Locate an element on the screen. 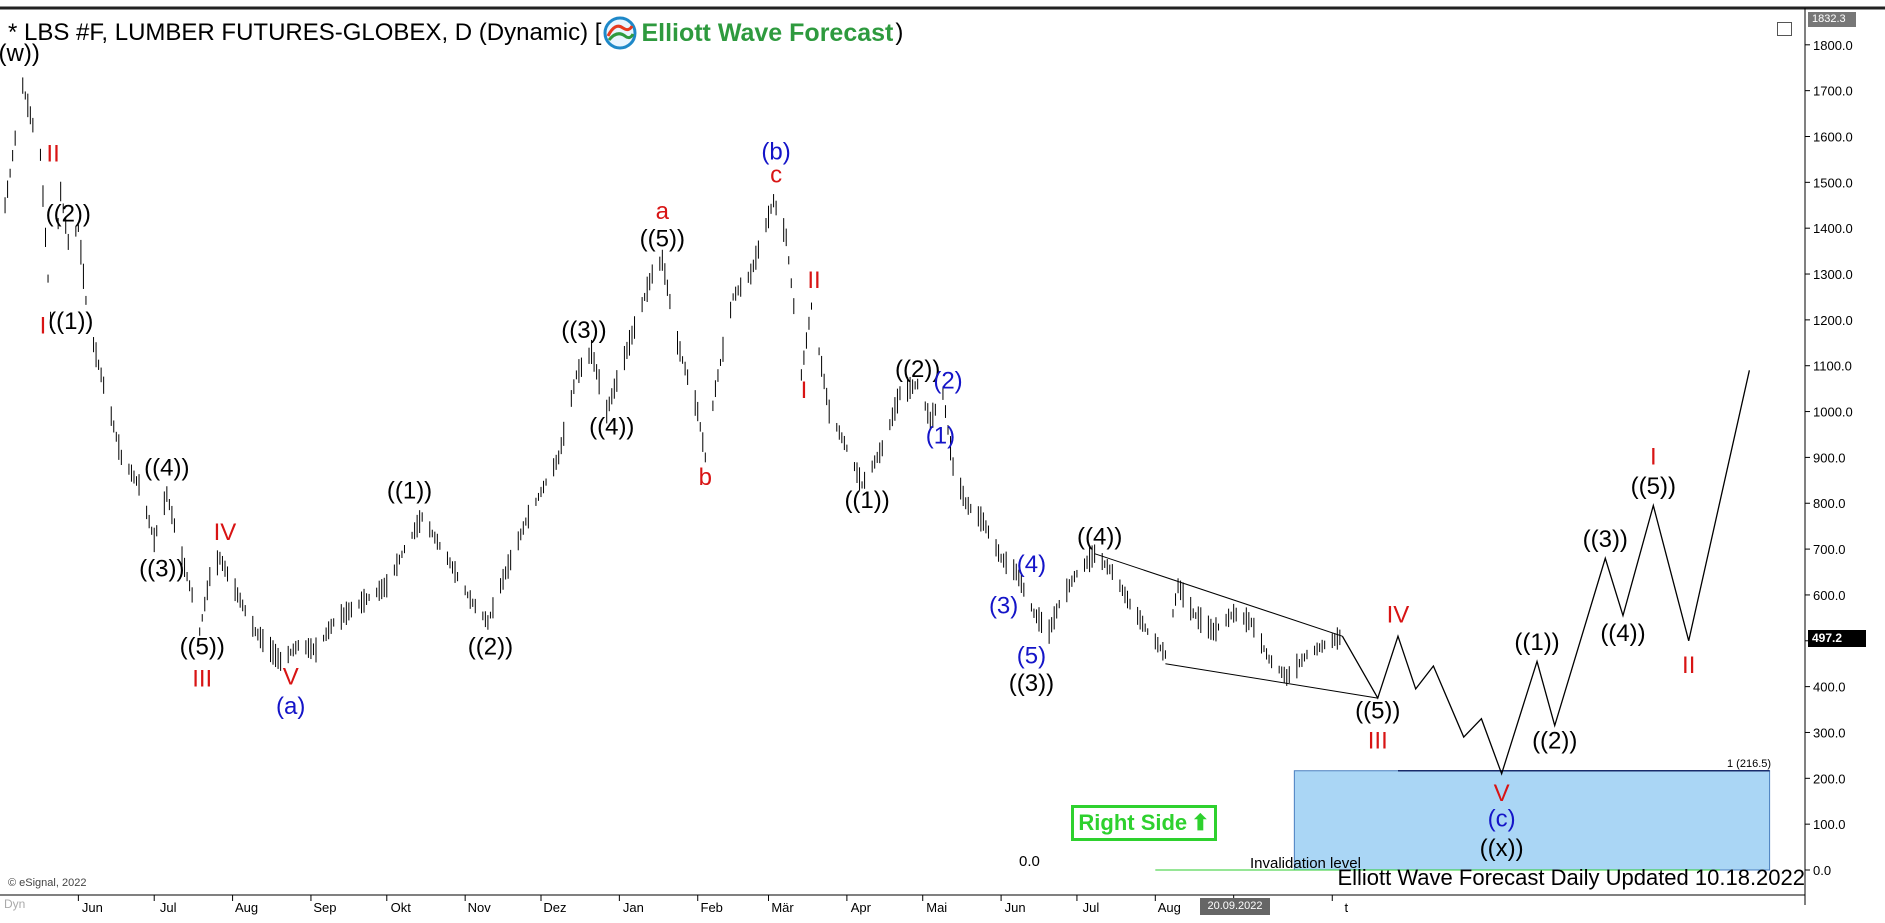  last-price-tag: 497.2 is located at coordinates (1837, 638).